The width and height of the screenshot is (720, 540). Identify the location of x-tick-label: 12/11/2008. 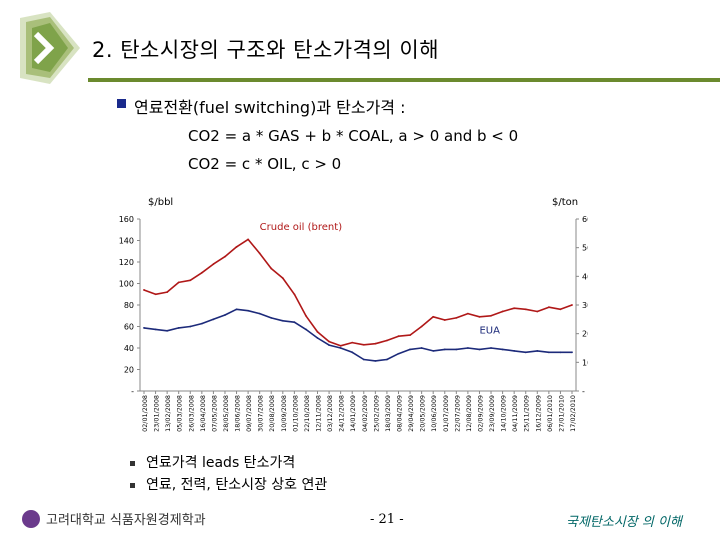
(319, 413).